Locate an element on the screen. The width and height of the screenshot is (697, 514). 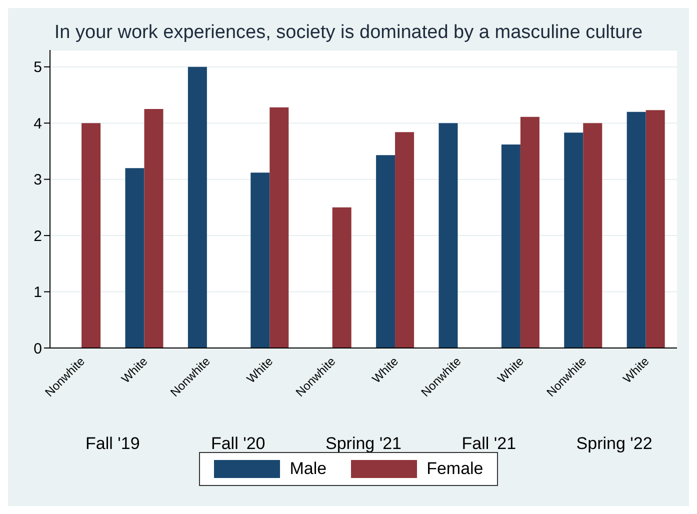
y-tick-label: 4 is located at coordinates (38, 123).